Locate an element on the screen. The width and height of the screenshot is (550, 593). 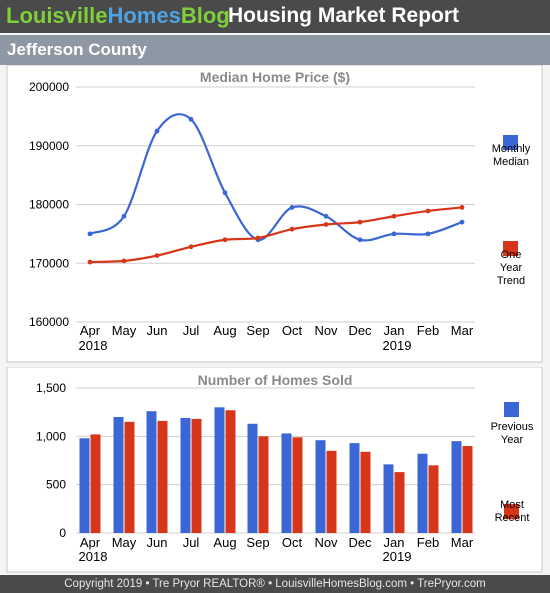
legend-label: Recent is located at coordinates (512, 518).